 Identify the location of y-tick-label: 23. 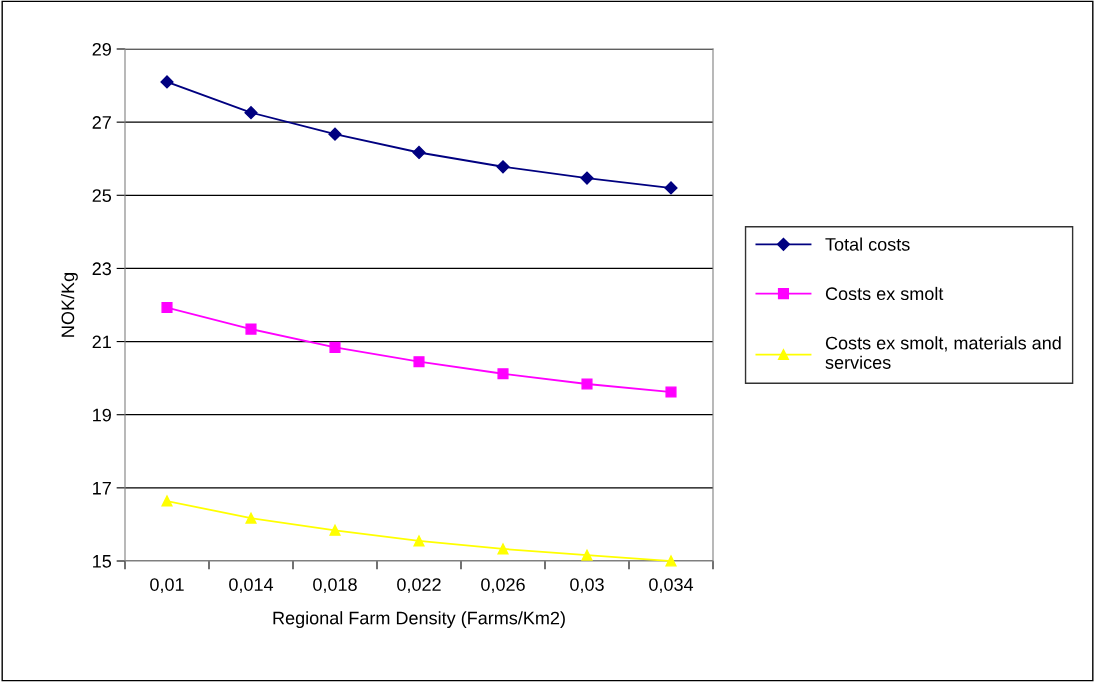
(102, 269).